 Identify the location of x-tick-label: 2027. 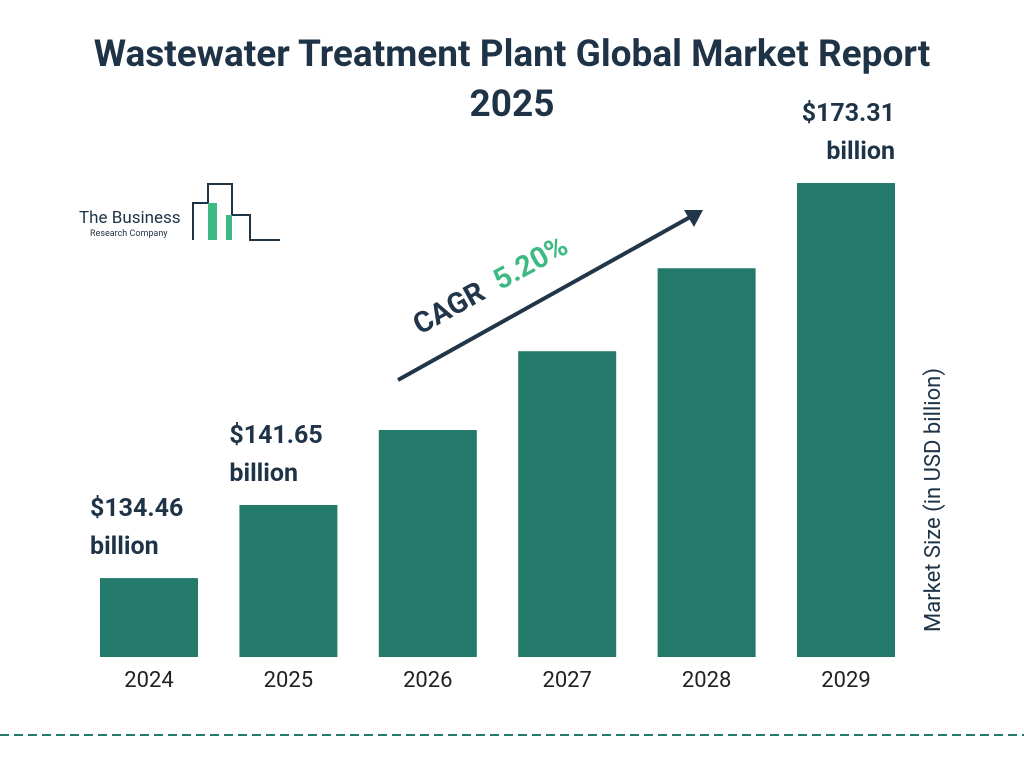
(566, 680).